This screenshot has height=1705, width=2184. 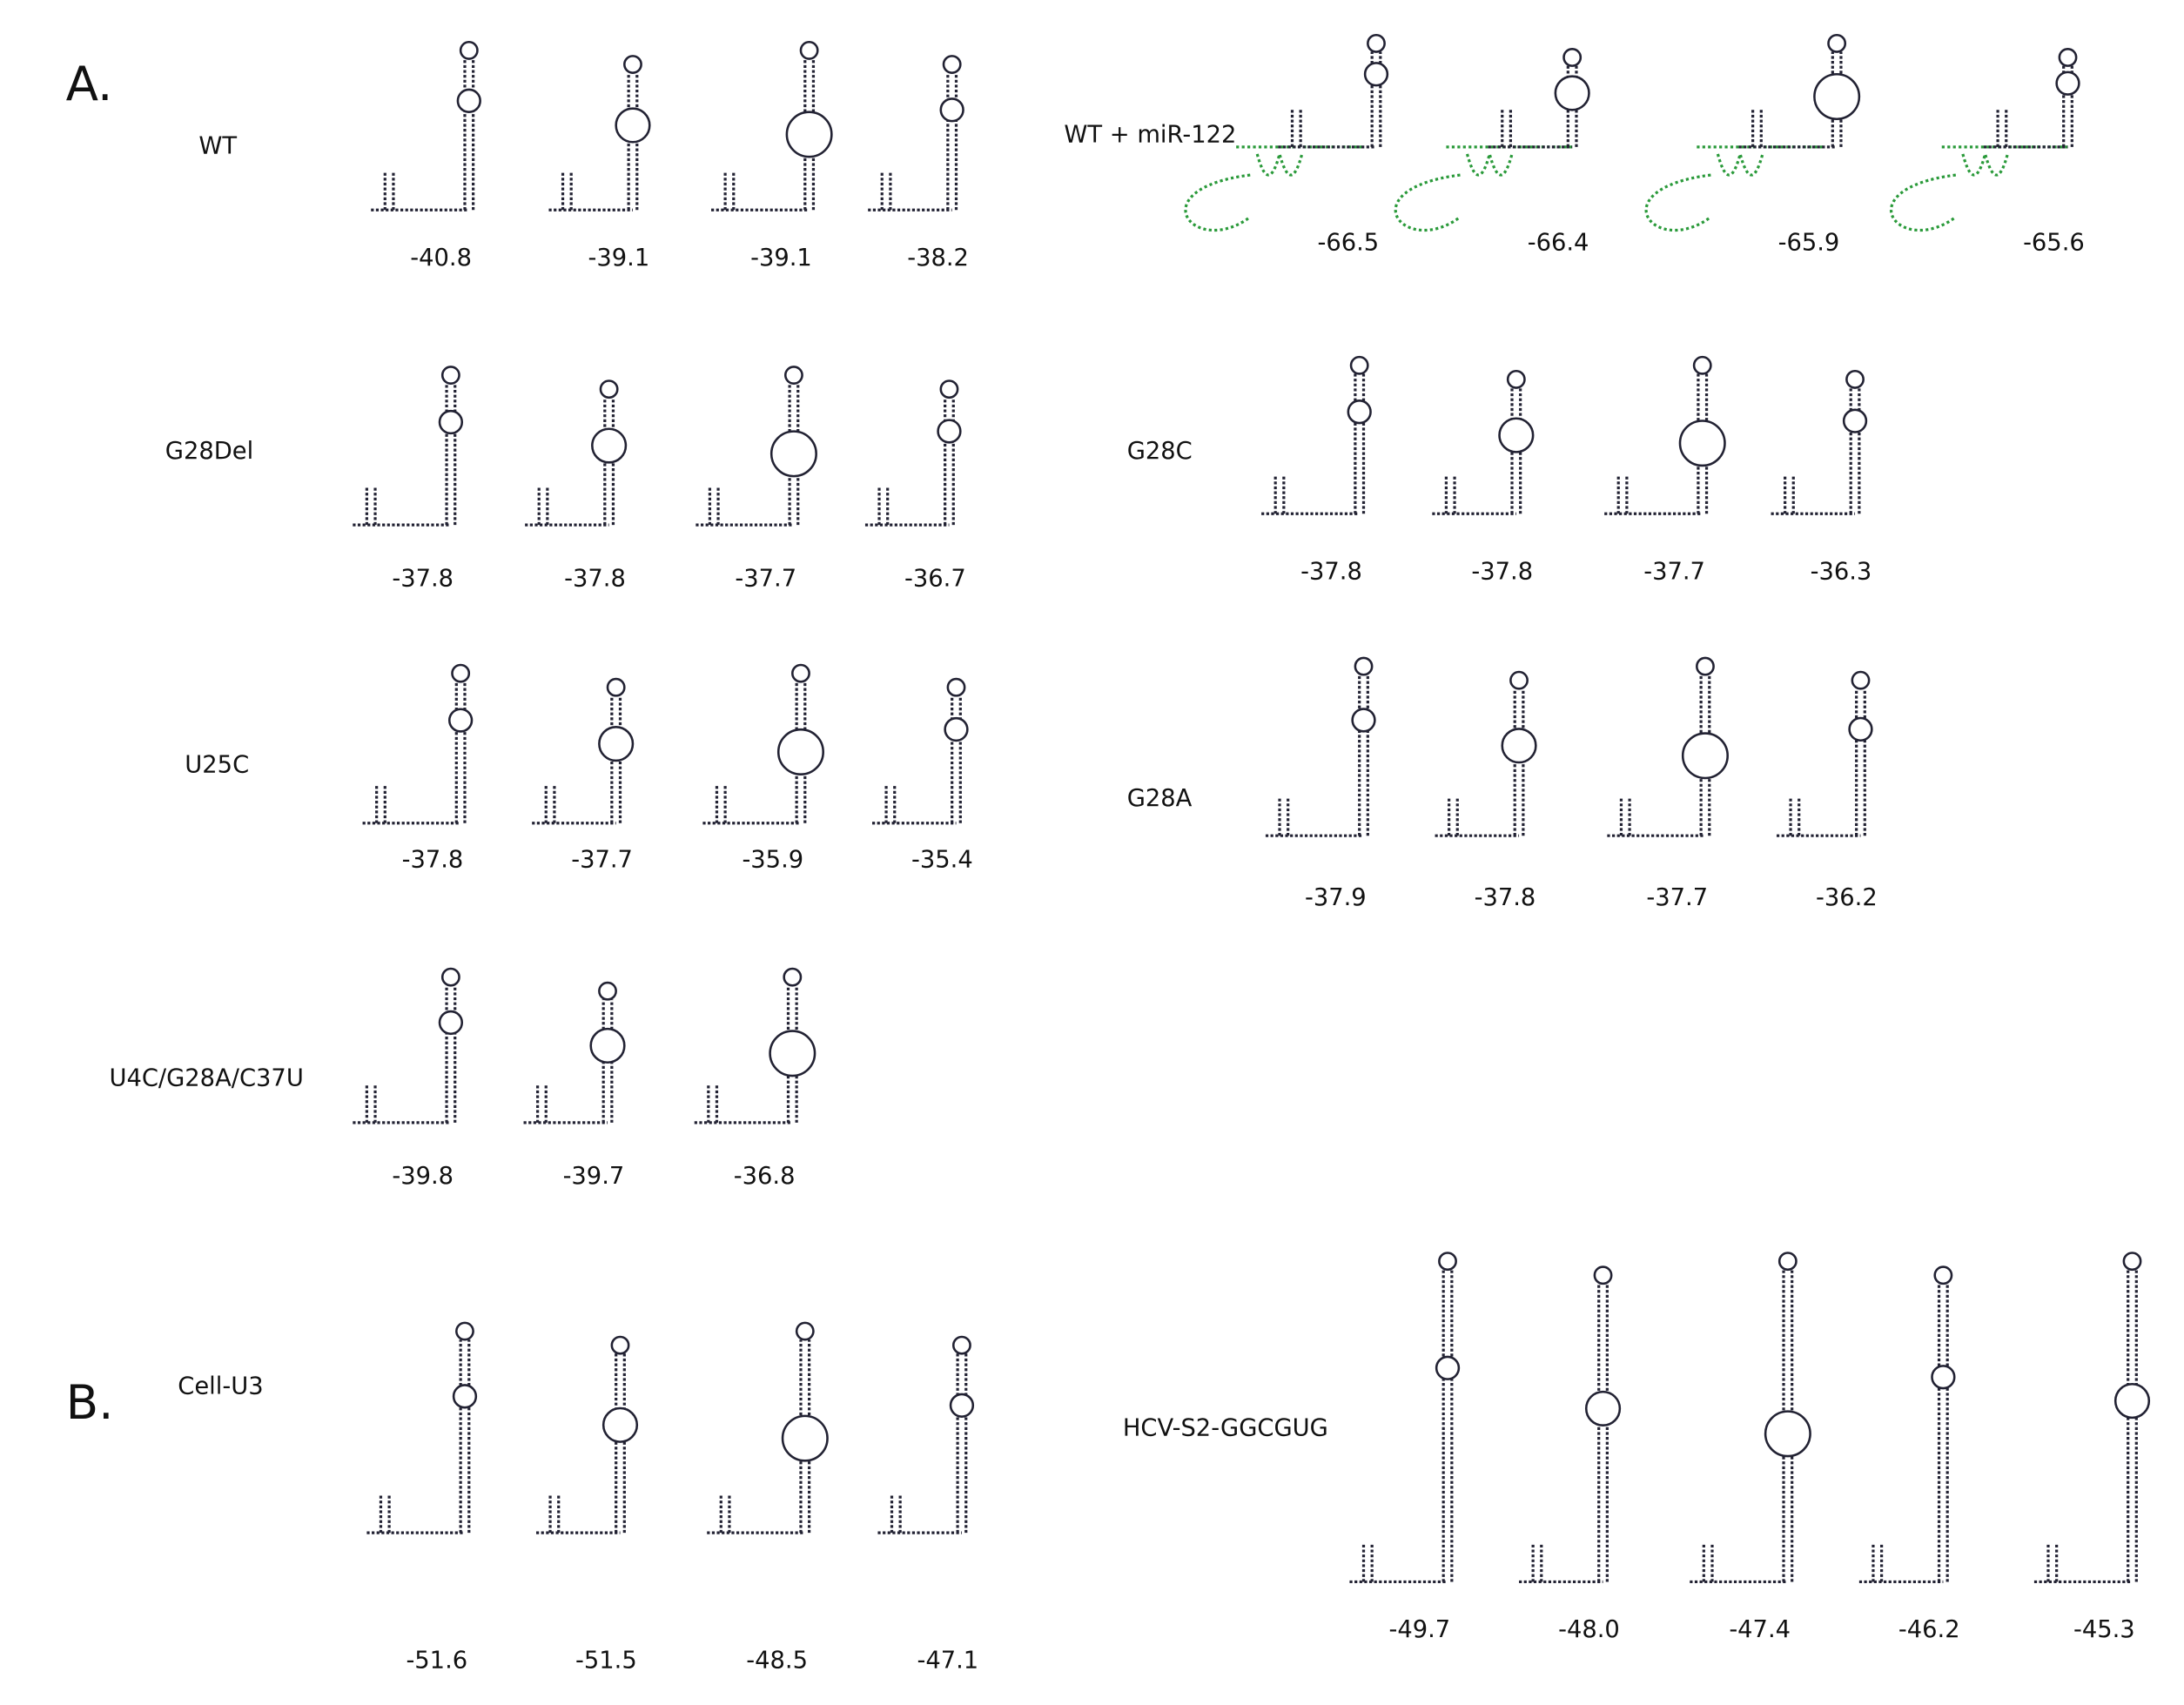 What do you see at coordinates (1760, 1629) in the screenshot?
I see `free-energy: -47.4` at bounding box center [1760, 1629].